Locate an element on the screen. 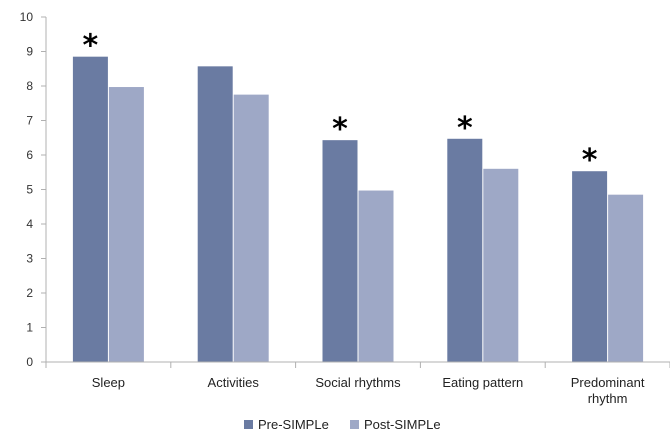  y-tick-label: 9 is located at coordinates (29, 52).